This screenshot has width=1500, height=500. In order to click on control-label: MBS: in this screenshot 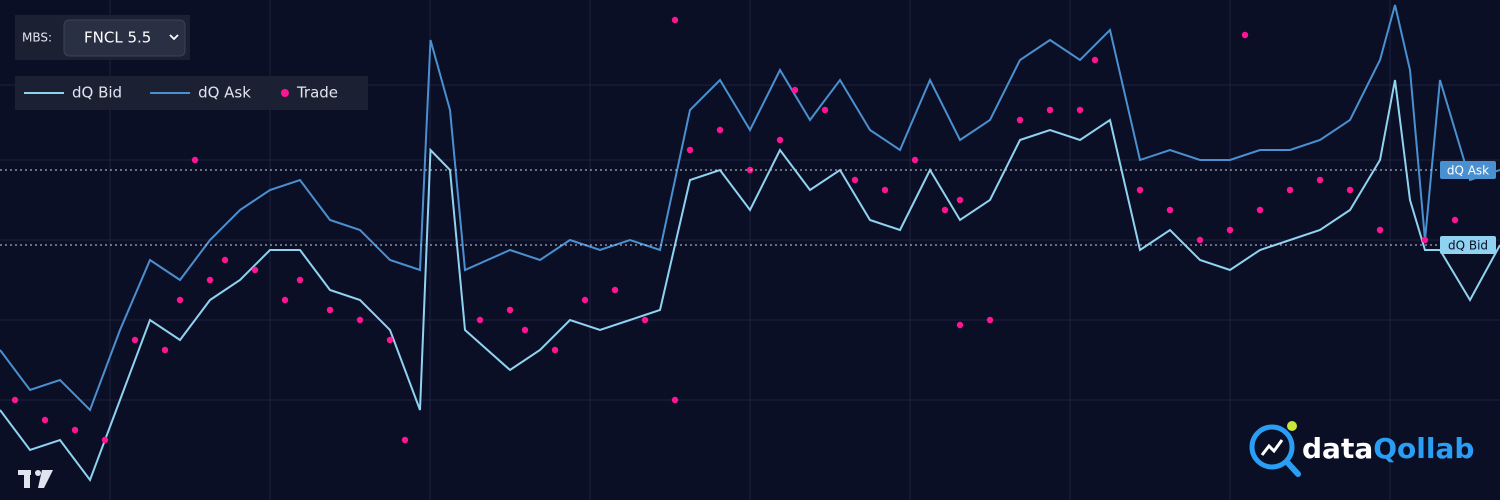, I will do `click(37, 38)`.